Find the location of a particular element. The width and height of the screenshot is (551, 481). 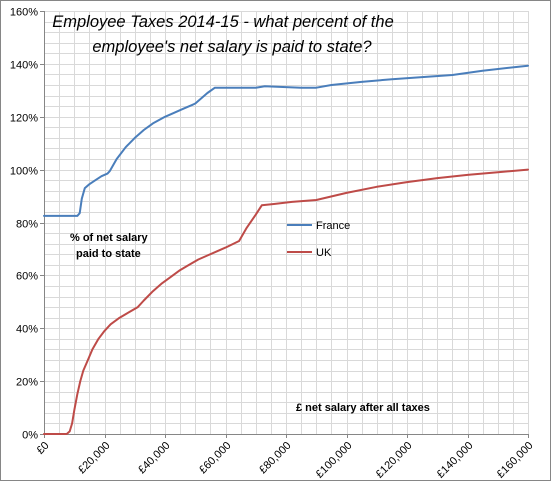

legend: France UK is located at coordinates (318, 239).